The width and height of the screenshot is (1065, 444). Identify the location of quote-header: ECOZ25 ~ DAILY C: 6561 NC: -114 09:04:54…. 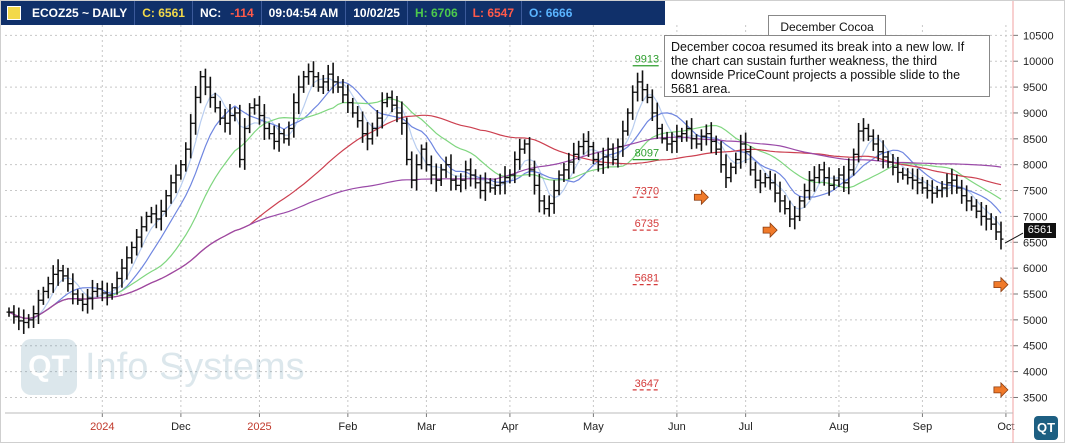
(333, 13).